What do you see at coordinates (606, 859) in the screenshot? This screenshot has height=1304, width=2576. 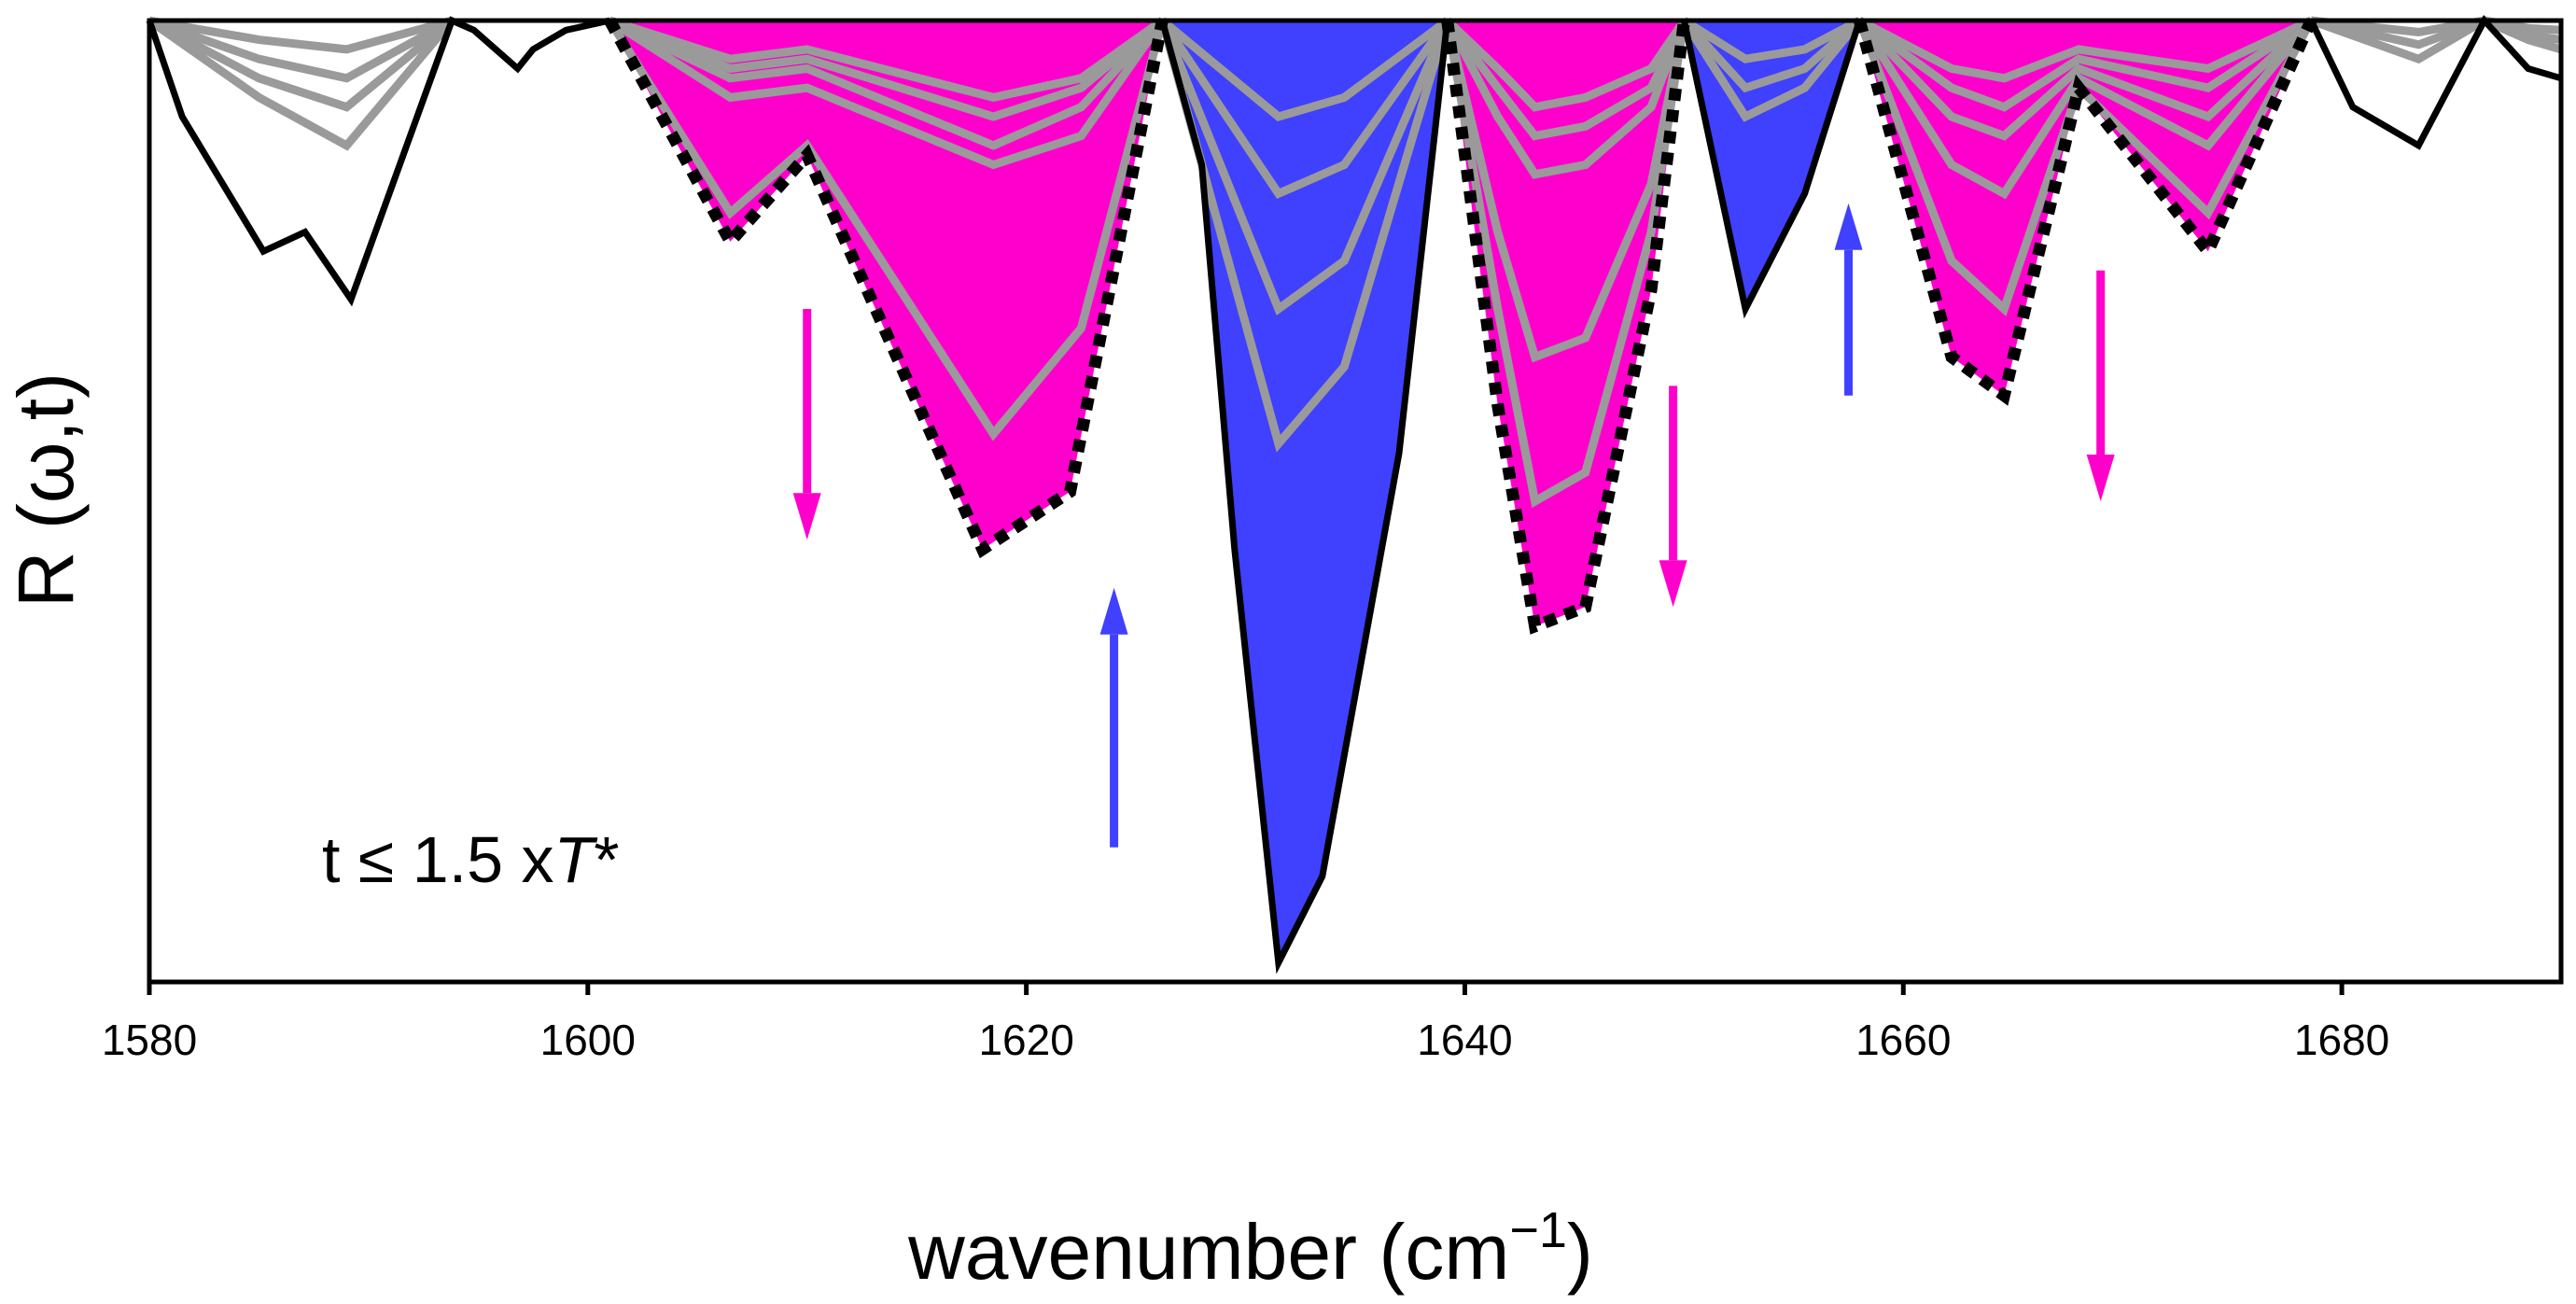 I see `annotation-suffix: *` at bounding box center [606, 859].